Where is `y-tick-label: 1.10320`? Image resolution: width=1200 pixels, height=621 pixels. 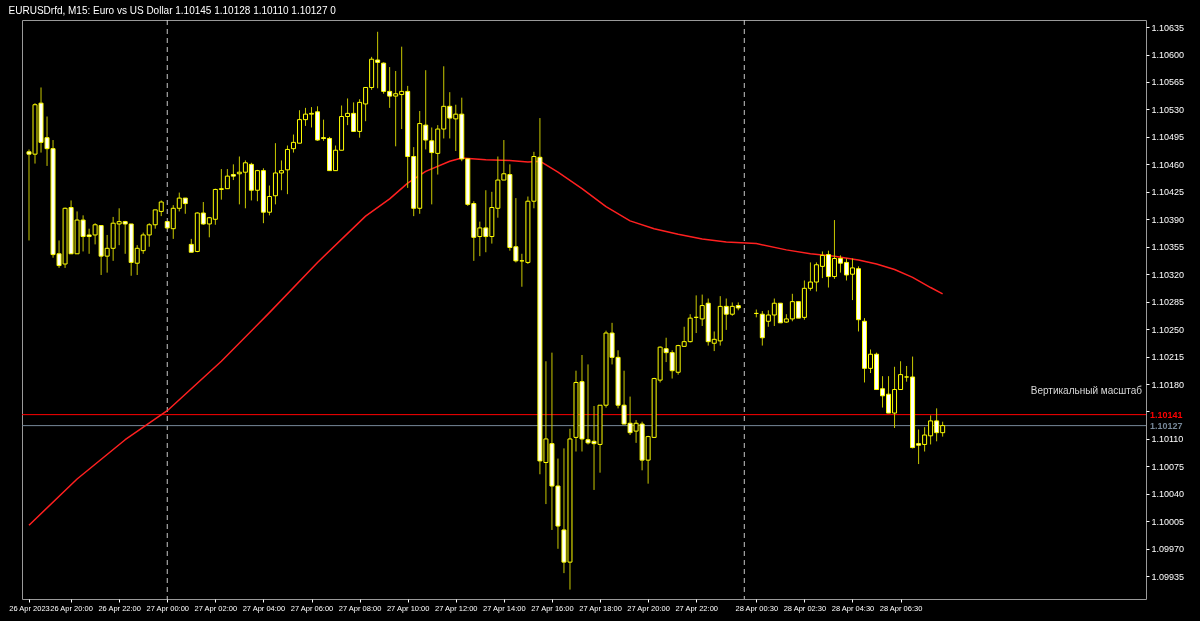
y-tick-label: 1.10320 is located at coordinates (1168, 274).